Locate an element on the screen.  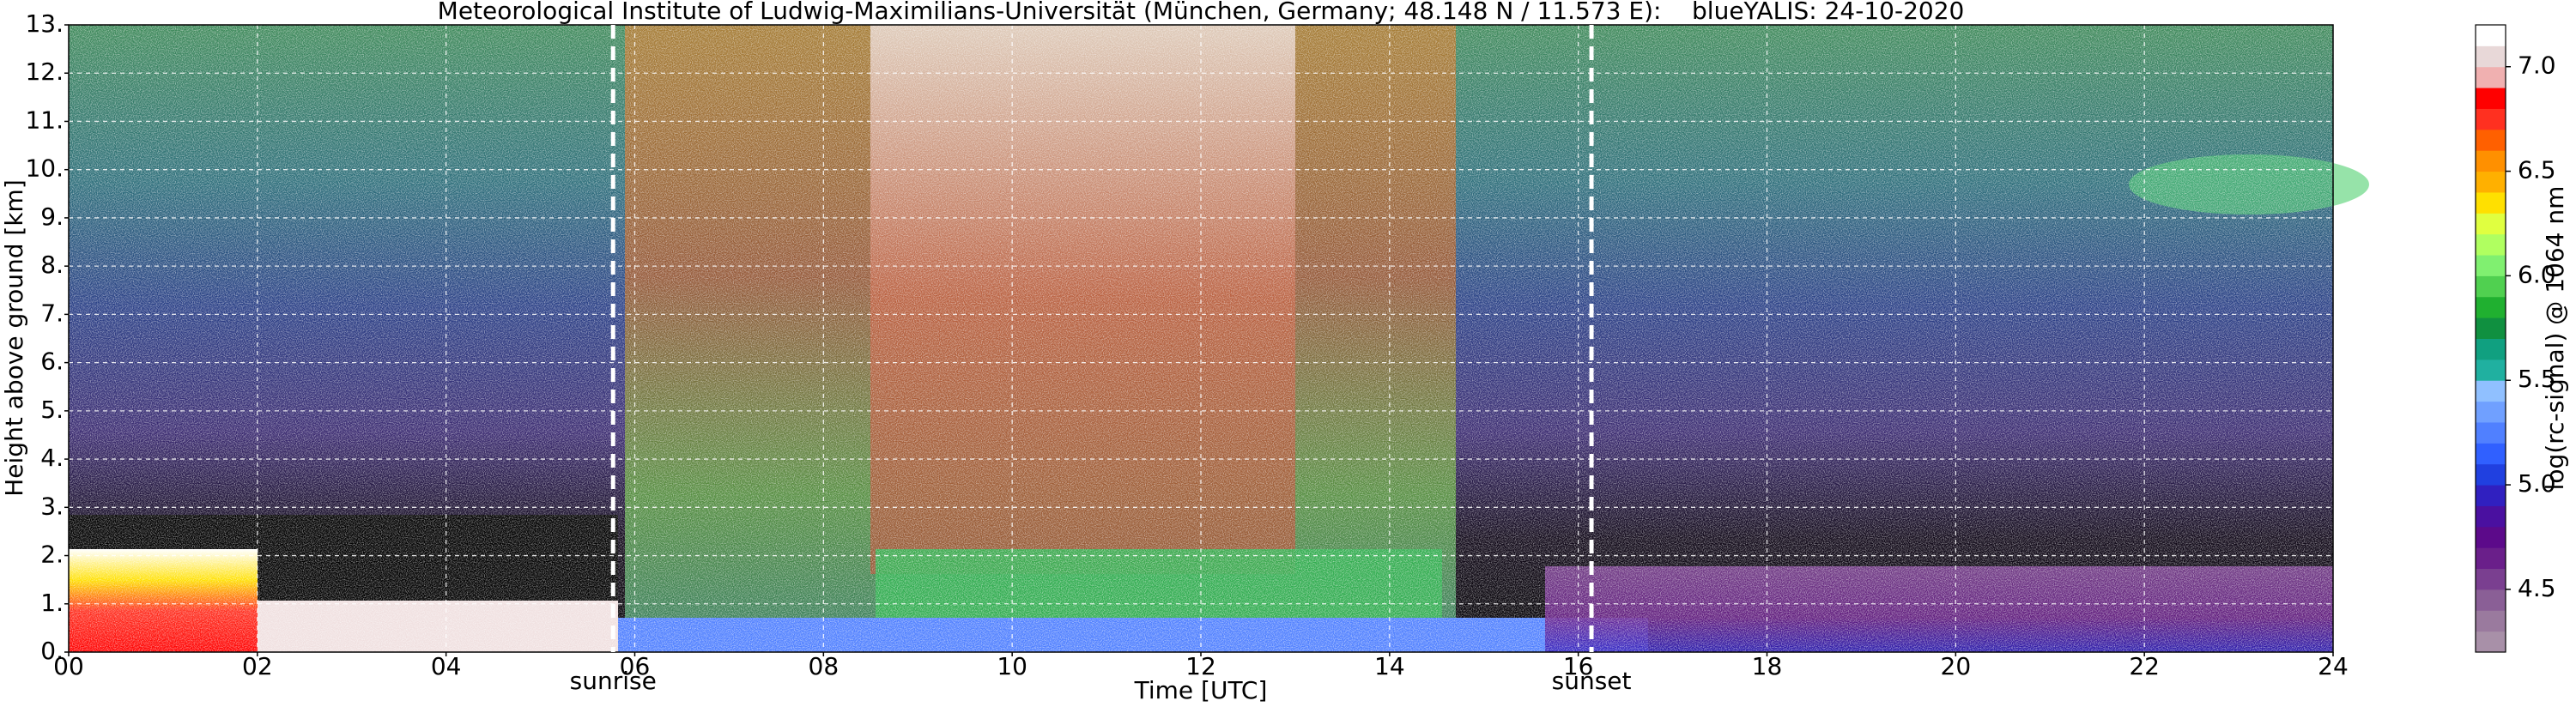
y-tick-label: 5. is located at coordinates (52, 410).